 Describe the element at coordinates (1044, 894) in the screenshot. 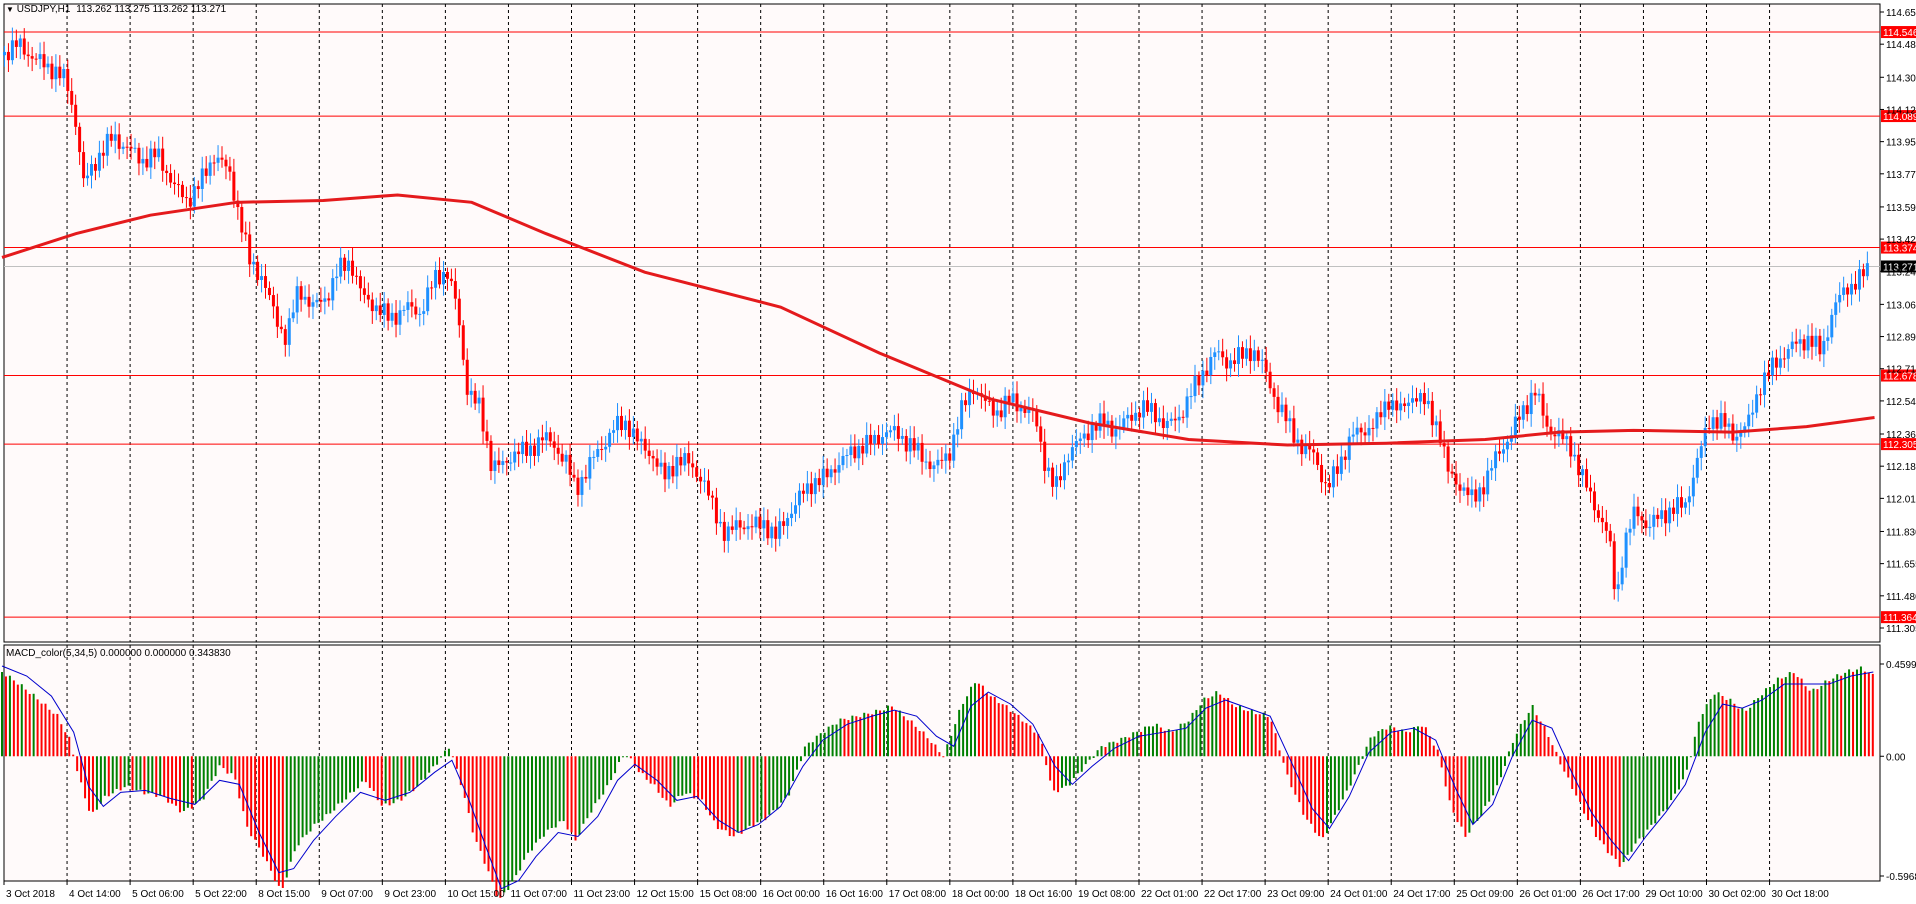

I see `time-label: 18 Oct 16:00` at that location.